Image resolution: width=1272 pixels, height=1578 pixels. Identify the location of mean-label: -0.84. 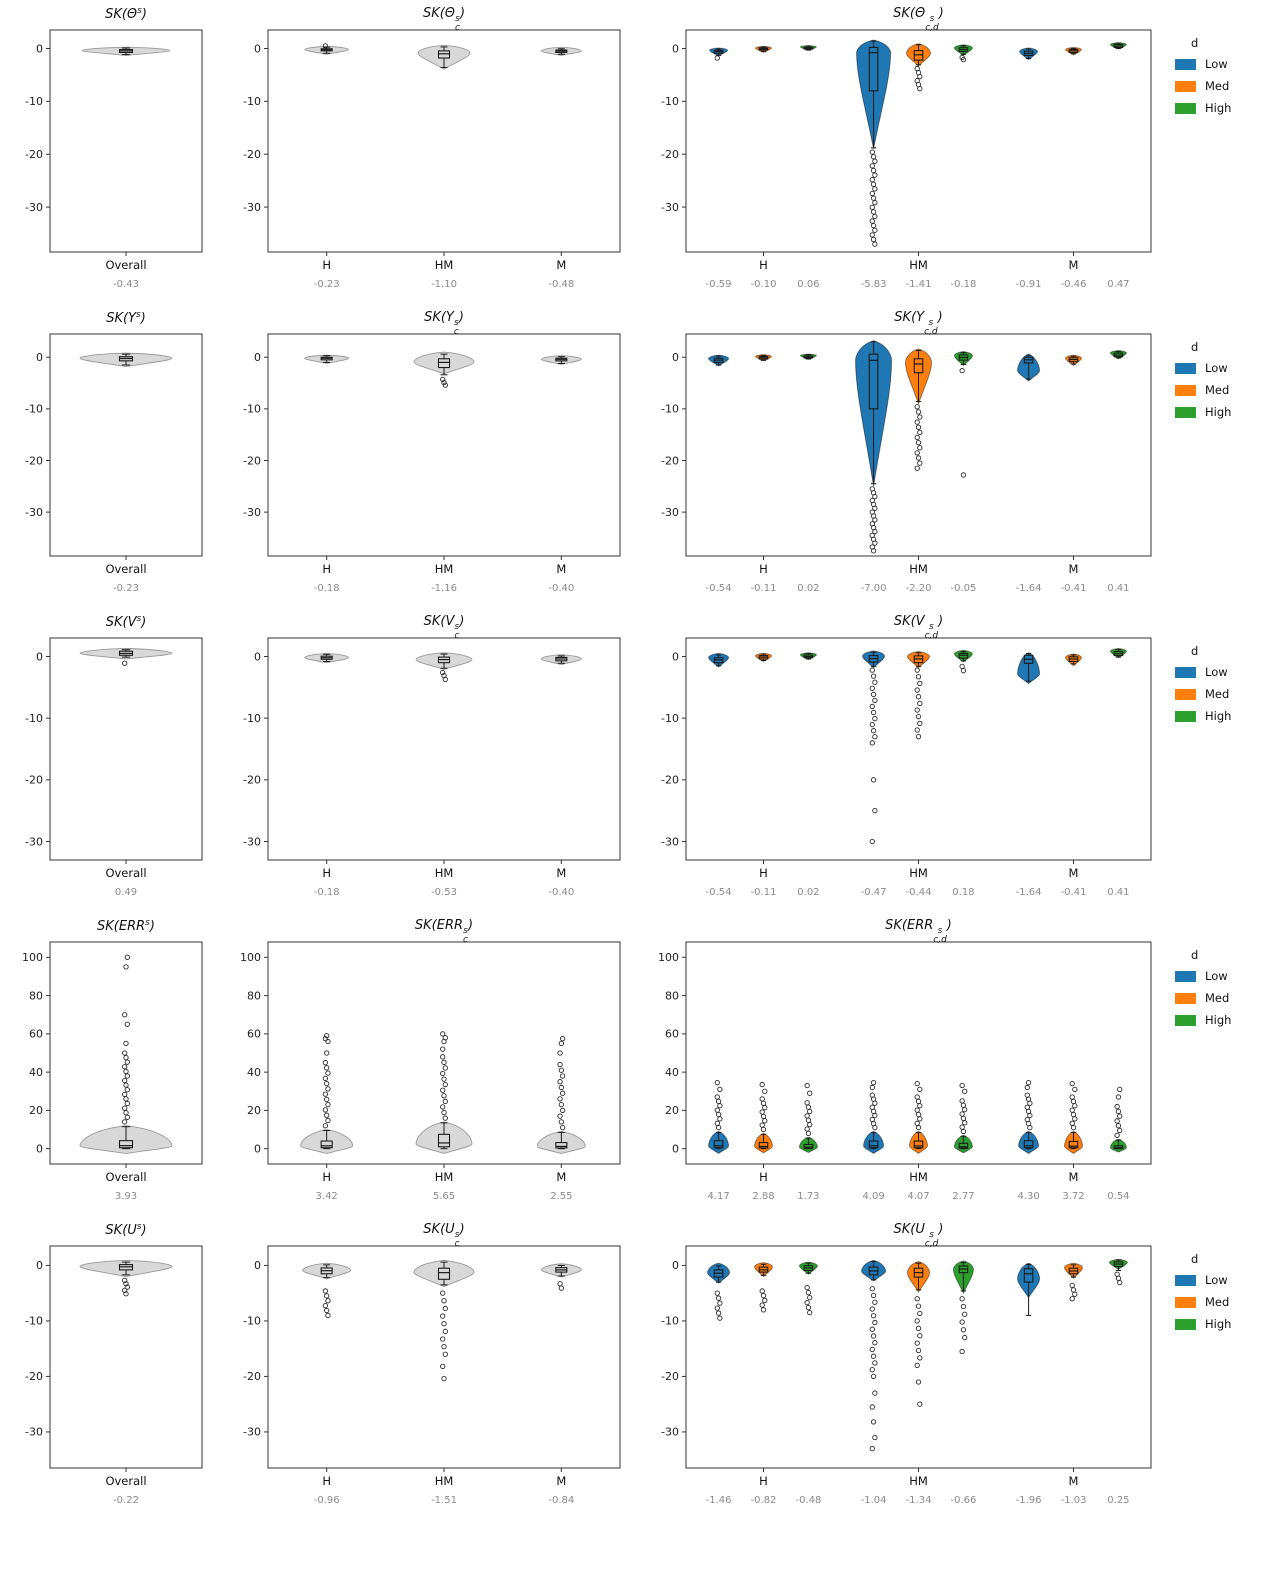
(561, 1500).